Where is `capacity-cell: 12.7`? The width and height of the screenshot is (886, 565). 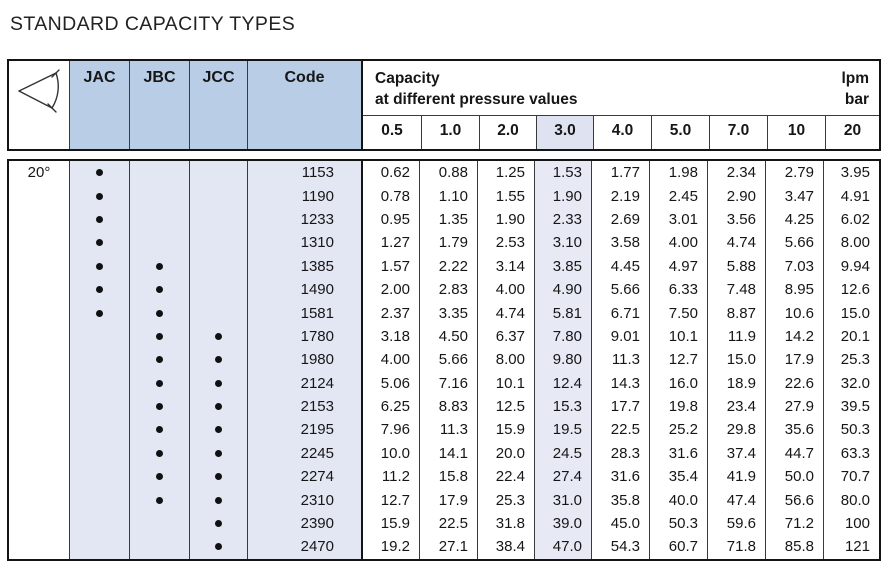
capacity-cell: 12.7 is located at coordinates (395, 500).